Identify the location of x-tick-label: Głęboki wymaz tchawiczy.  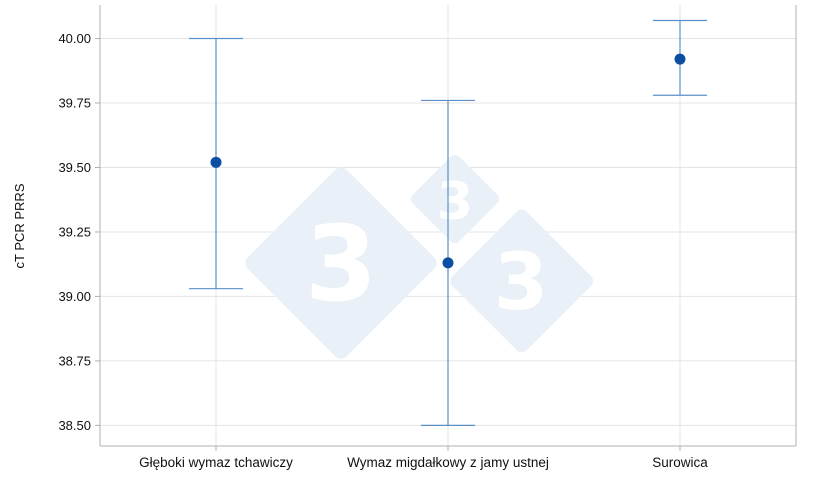
(216, 462).